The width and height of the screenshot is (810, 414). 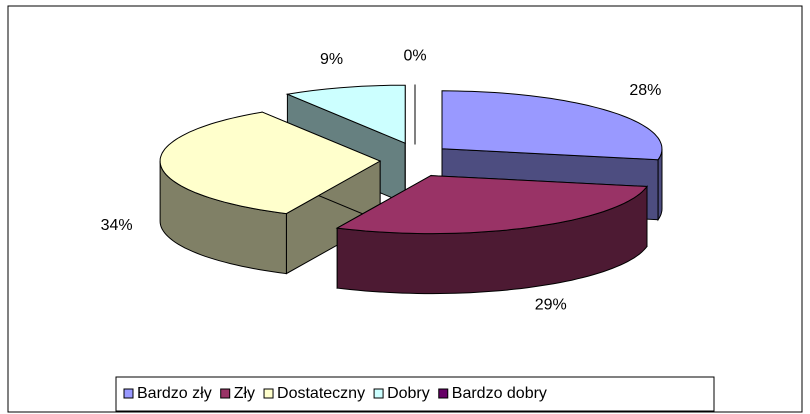 What do you see at coordinates (244, 393) in the screenshot?
I see `legend-label: Zły` at bounding box center [244, 393].